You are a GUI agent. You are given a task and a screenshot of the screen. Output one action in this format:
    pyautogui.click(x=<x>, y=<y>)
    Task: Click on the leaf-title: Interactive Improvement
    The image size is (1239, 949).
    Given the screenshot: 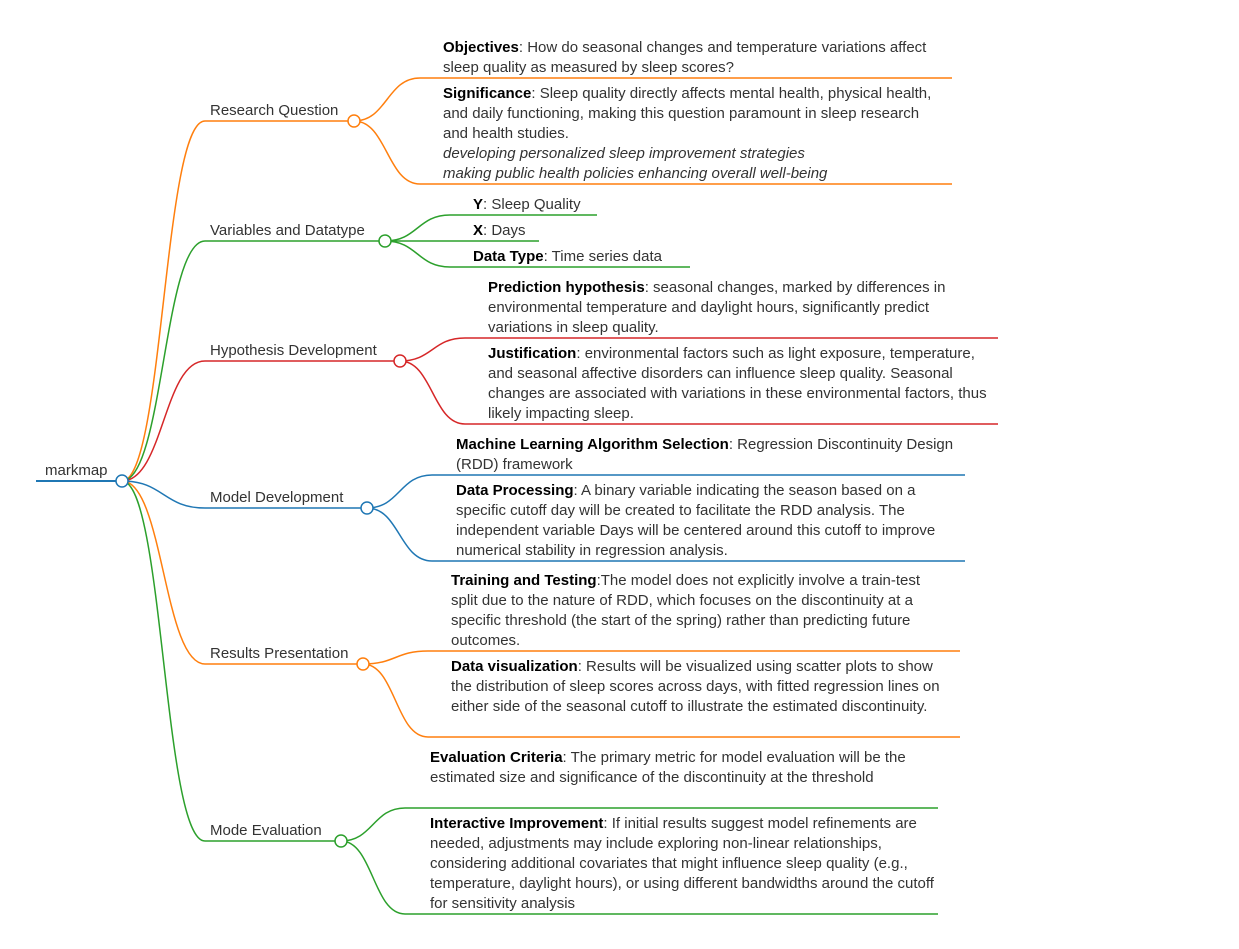 What is the action you would take?
    pyautogui.click(x=517, y=823)
    